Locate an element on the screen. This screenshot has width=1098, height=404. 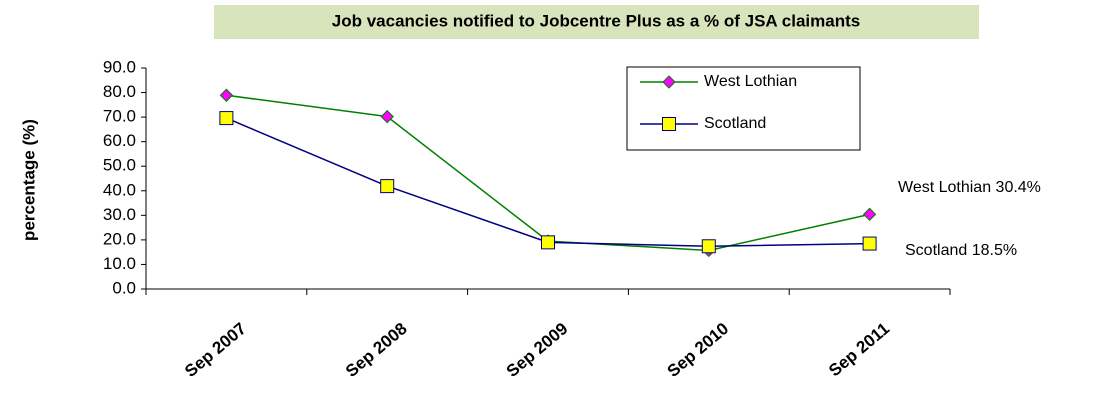
y-tick-label: 0.0 is located at coordinates (124, 287).